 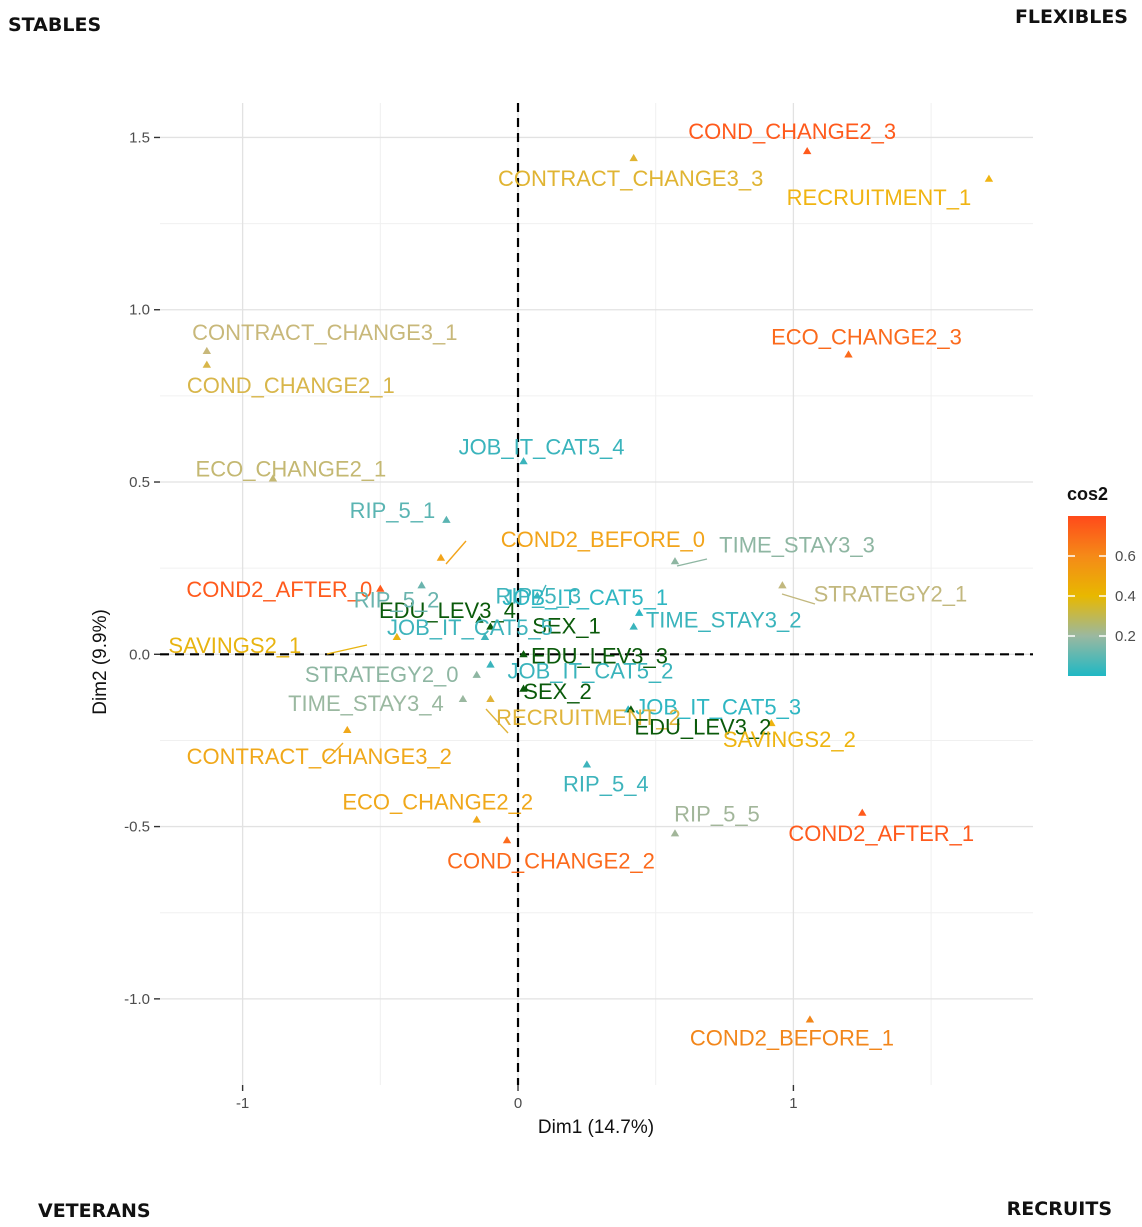 What do you see at coordinates (789, 739) in the screenshot?
I see `data-label-savings2-2: SAVINGS2_2` at bounding box center [789, 739].